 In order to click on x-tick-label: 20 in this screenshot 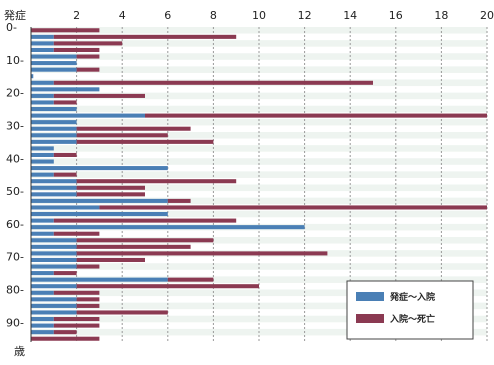, I will do `click(487, 15)`.